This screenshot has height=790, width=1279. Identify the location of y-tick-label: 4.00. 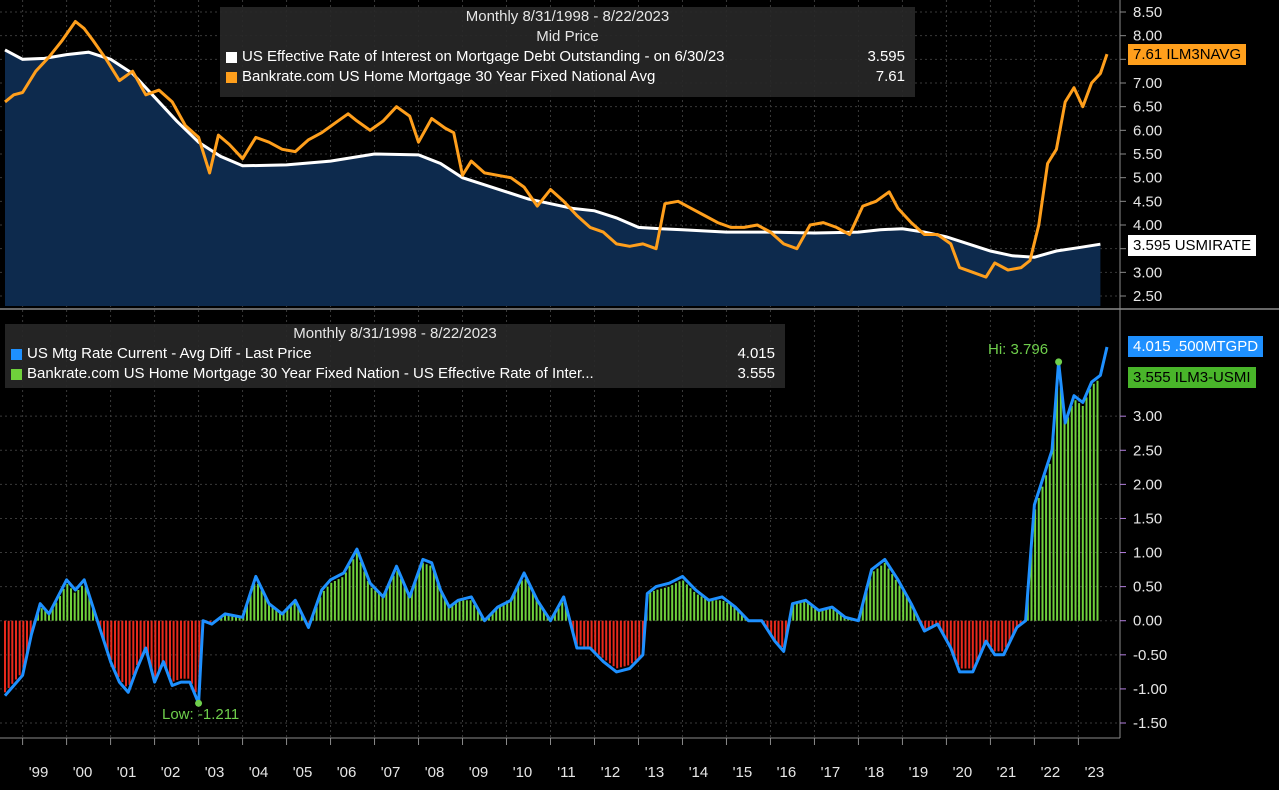
(1147, 225).